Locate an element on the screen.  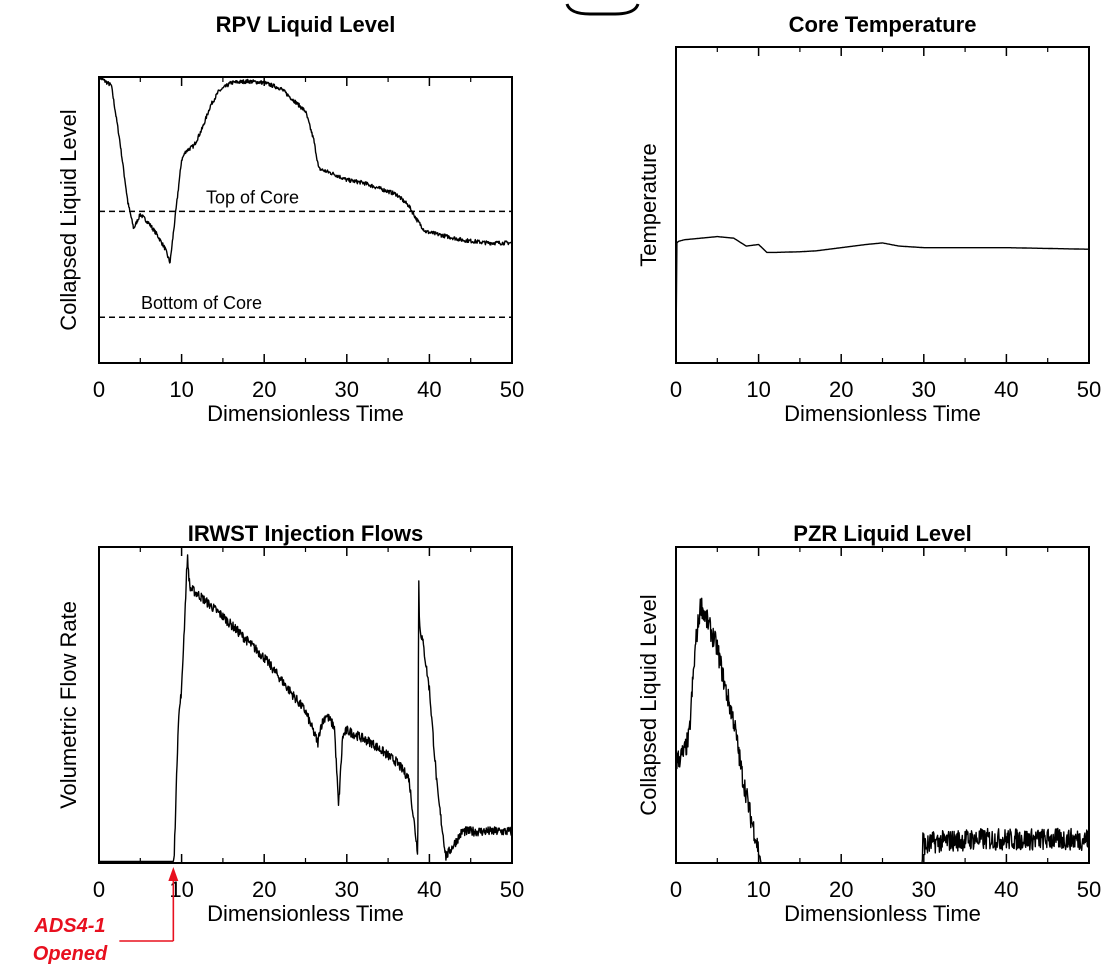
y-axis-label: Temperature is located at coordinates (648, 205).